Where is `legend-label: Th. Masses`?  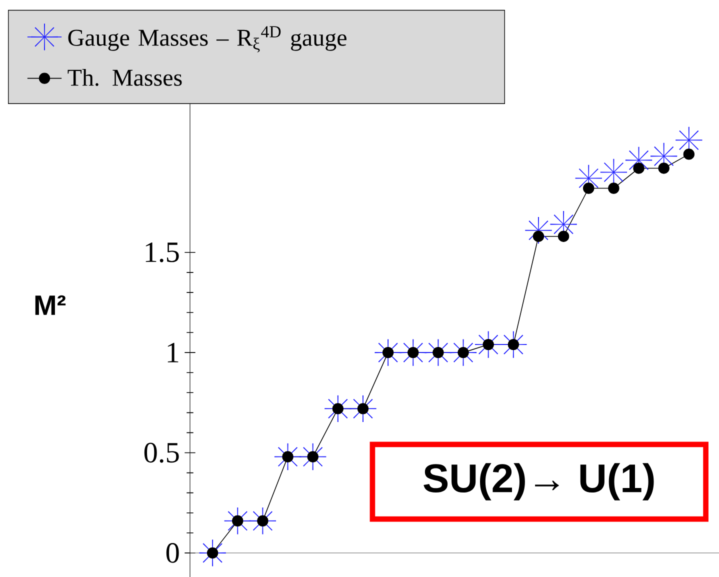
legend-label: Th. Masses is located at coordinates (125, 77).